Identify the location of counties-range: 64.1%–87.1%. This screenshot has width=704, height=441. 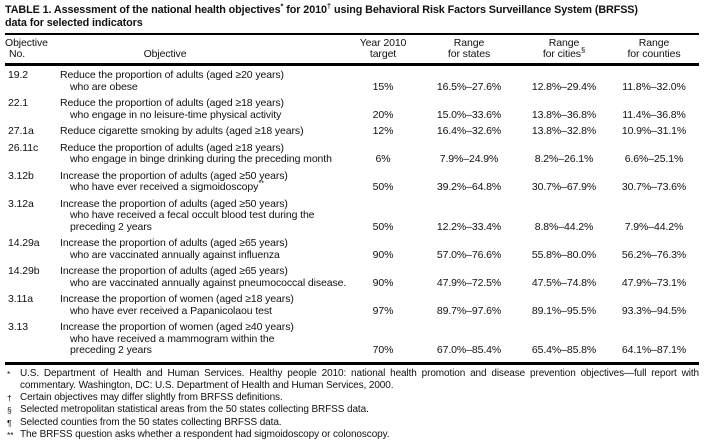
(654, 342).